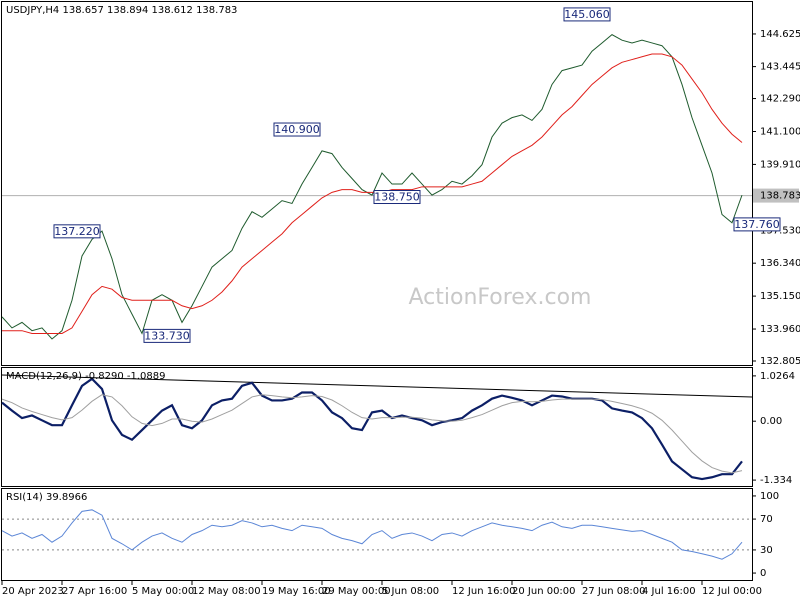  What do you see at coordinates (614, 591) in the screenshot?
I see `x-tick-label: 27 Jun 08:00` at bounding box center [614, 591].